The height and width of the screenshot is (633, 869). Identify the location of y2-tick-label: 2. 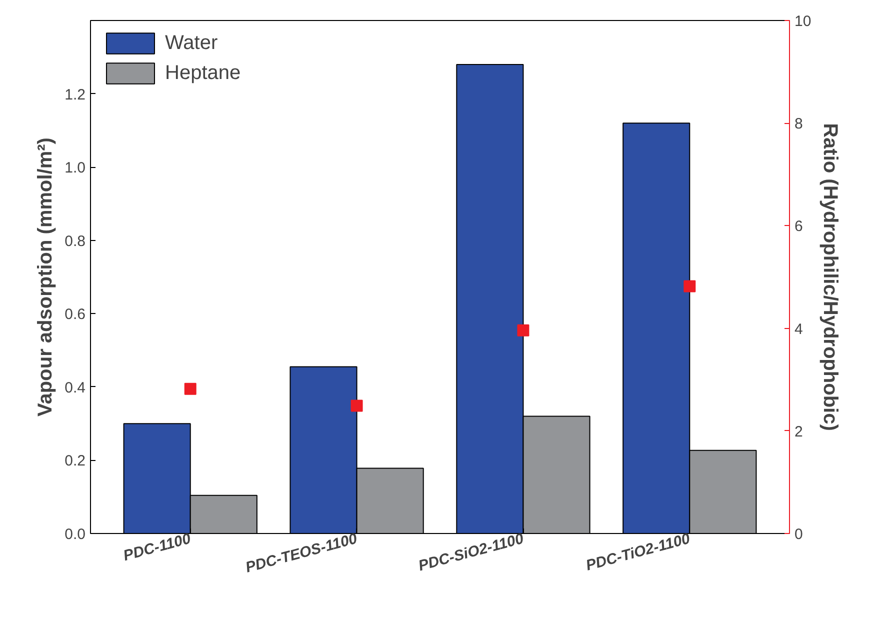
(798, 431).